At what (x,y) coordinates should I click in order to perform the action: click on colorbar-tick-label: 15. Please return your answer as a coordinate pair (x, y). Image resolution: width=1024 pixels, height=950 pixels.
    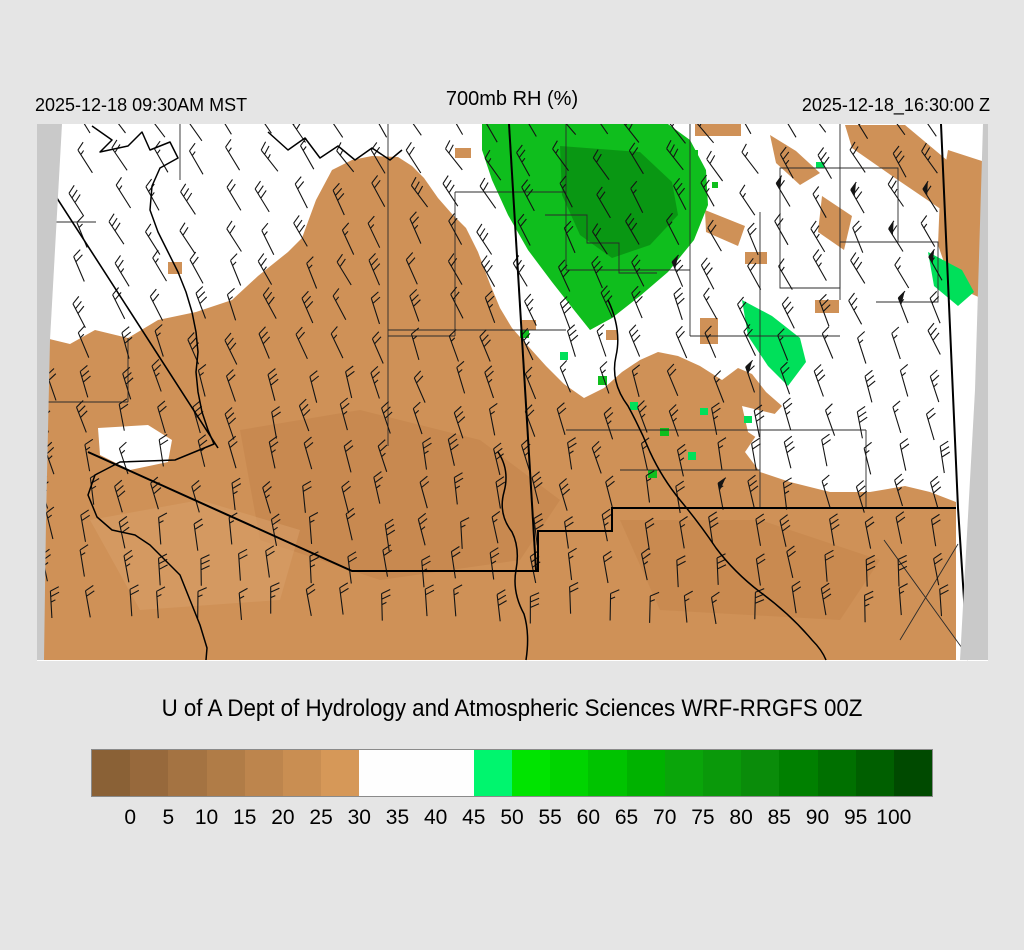
    Looking at the image, I should click on (245, 817).